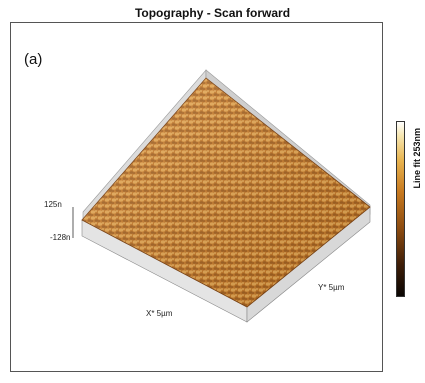 Image resolution: width=425 pixels, height=383 pixels. I want to click on chart-title: Topography - Scan forward, so click(212, 13).